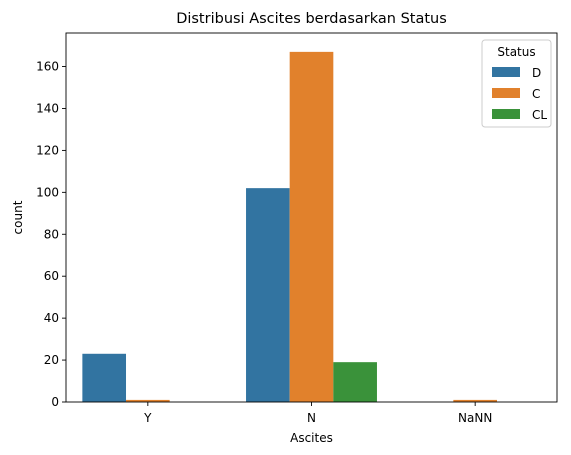 This screenshot has width=571, height=455. I want to click on legend-label-C: C, so click(536, 94).